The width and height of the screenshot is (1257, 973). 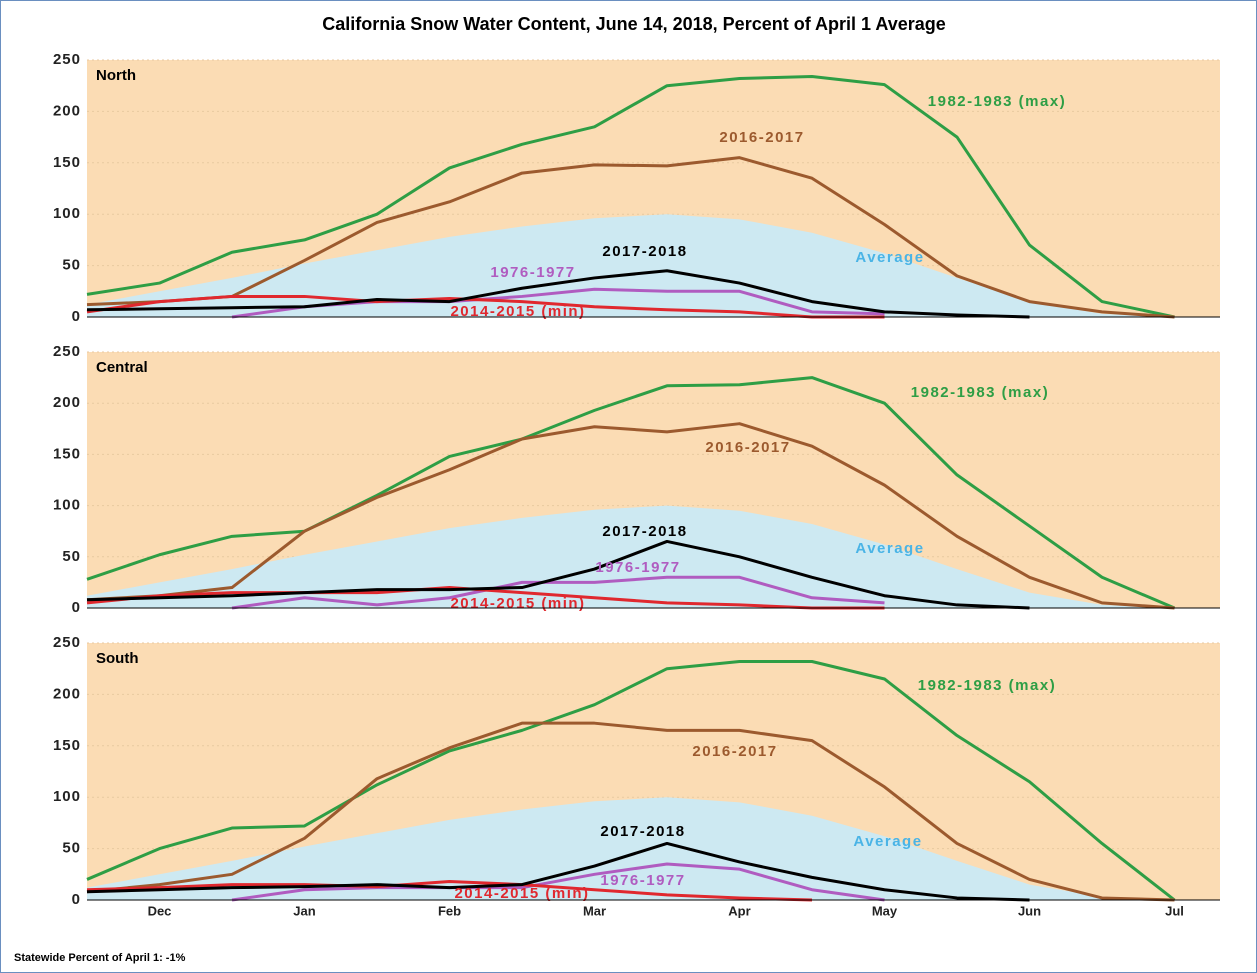 What do you see at coordinates (117, 658) in the screenshot?
I see `panel-title: South` at bounding box center [117, 658].